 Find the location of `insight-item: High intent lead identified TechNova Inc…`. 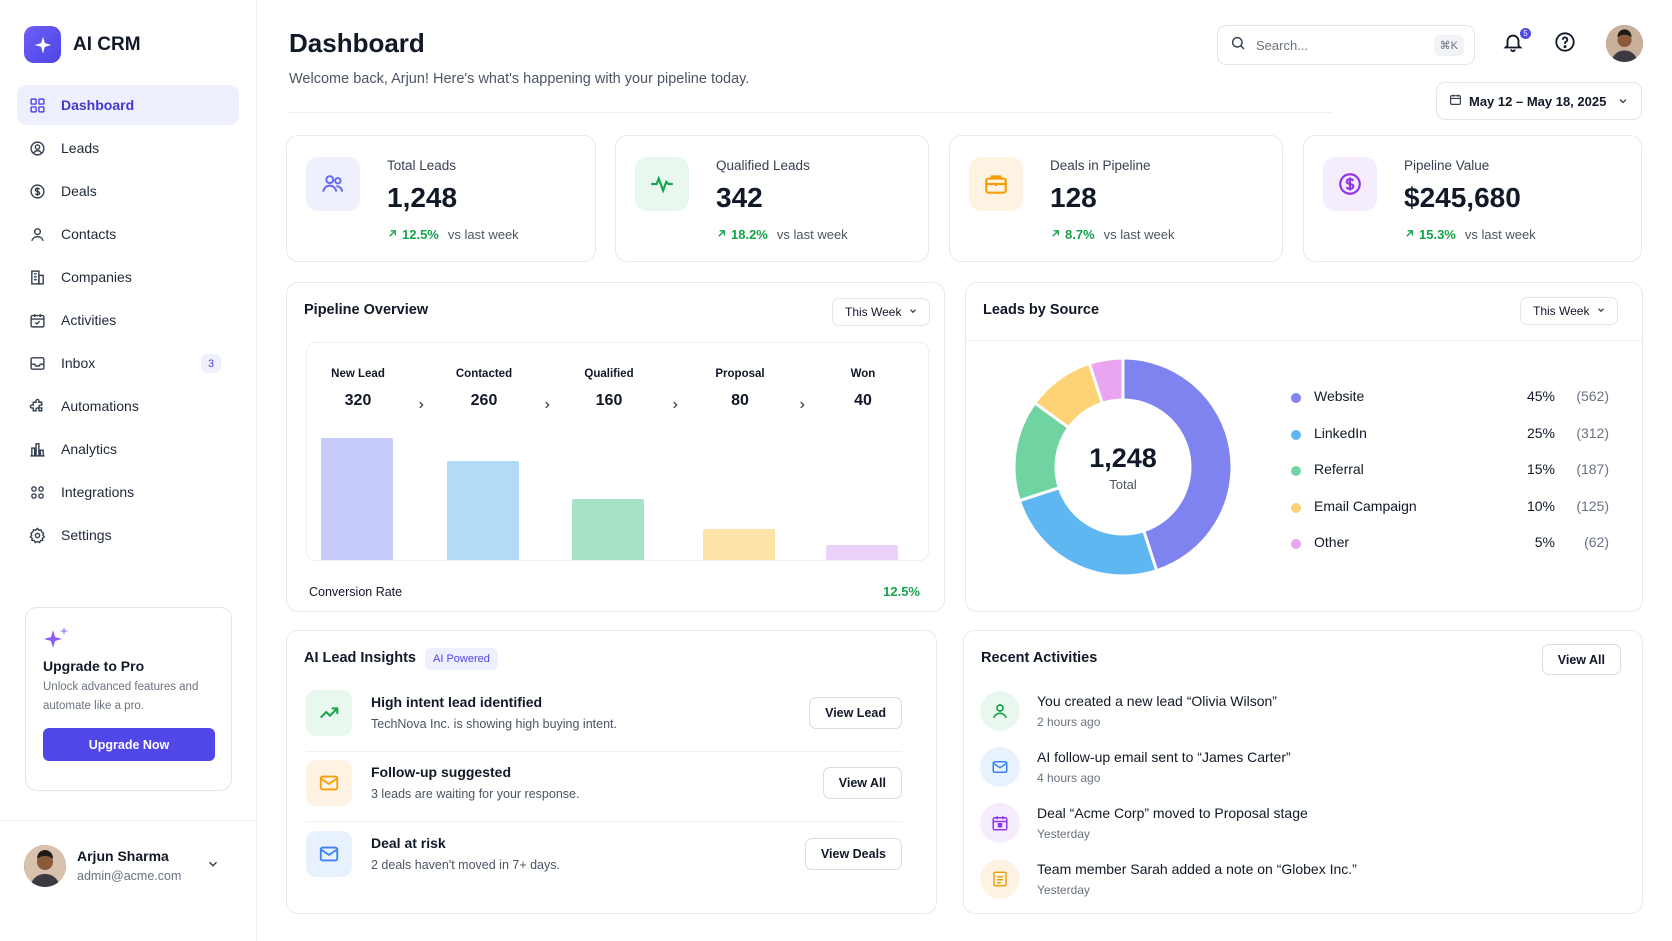

insight-item: High intent lead identified TechNova Inc… is located at coordinates (604, 721).